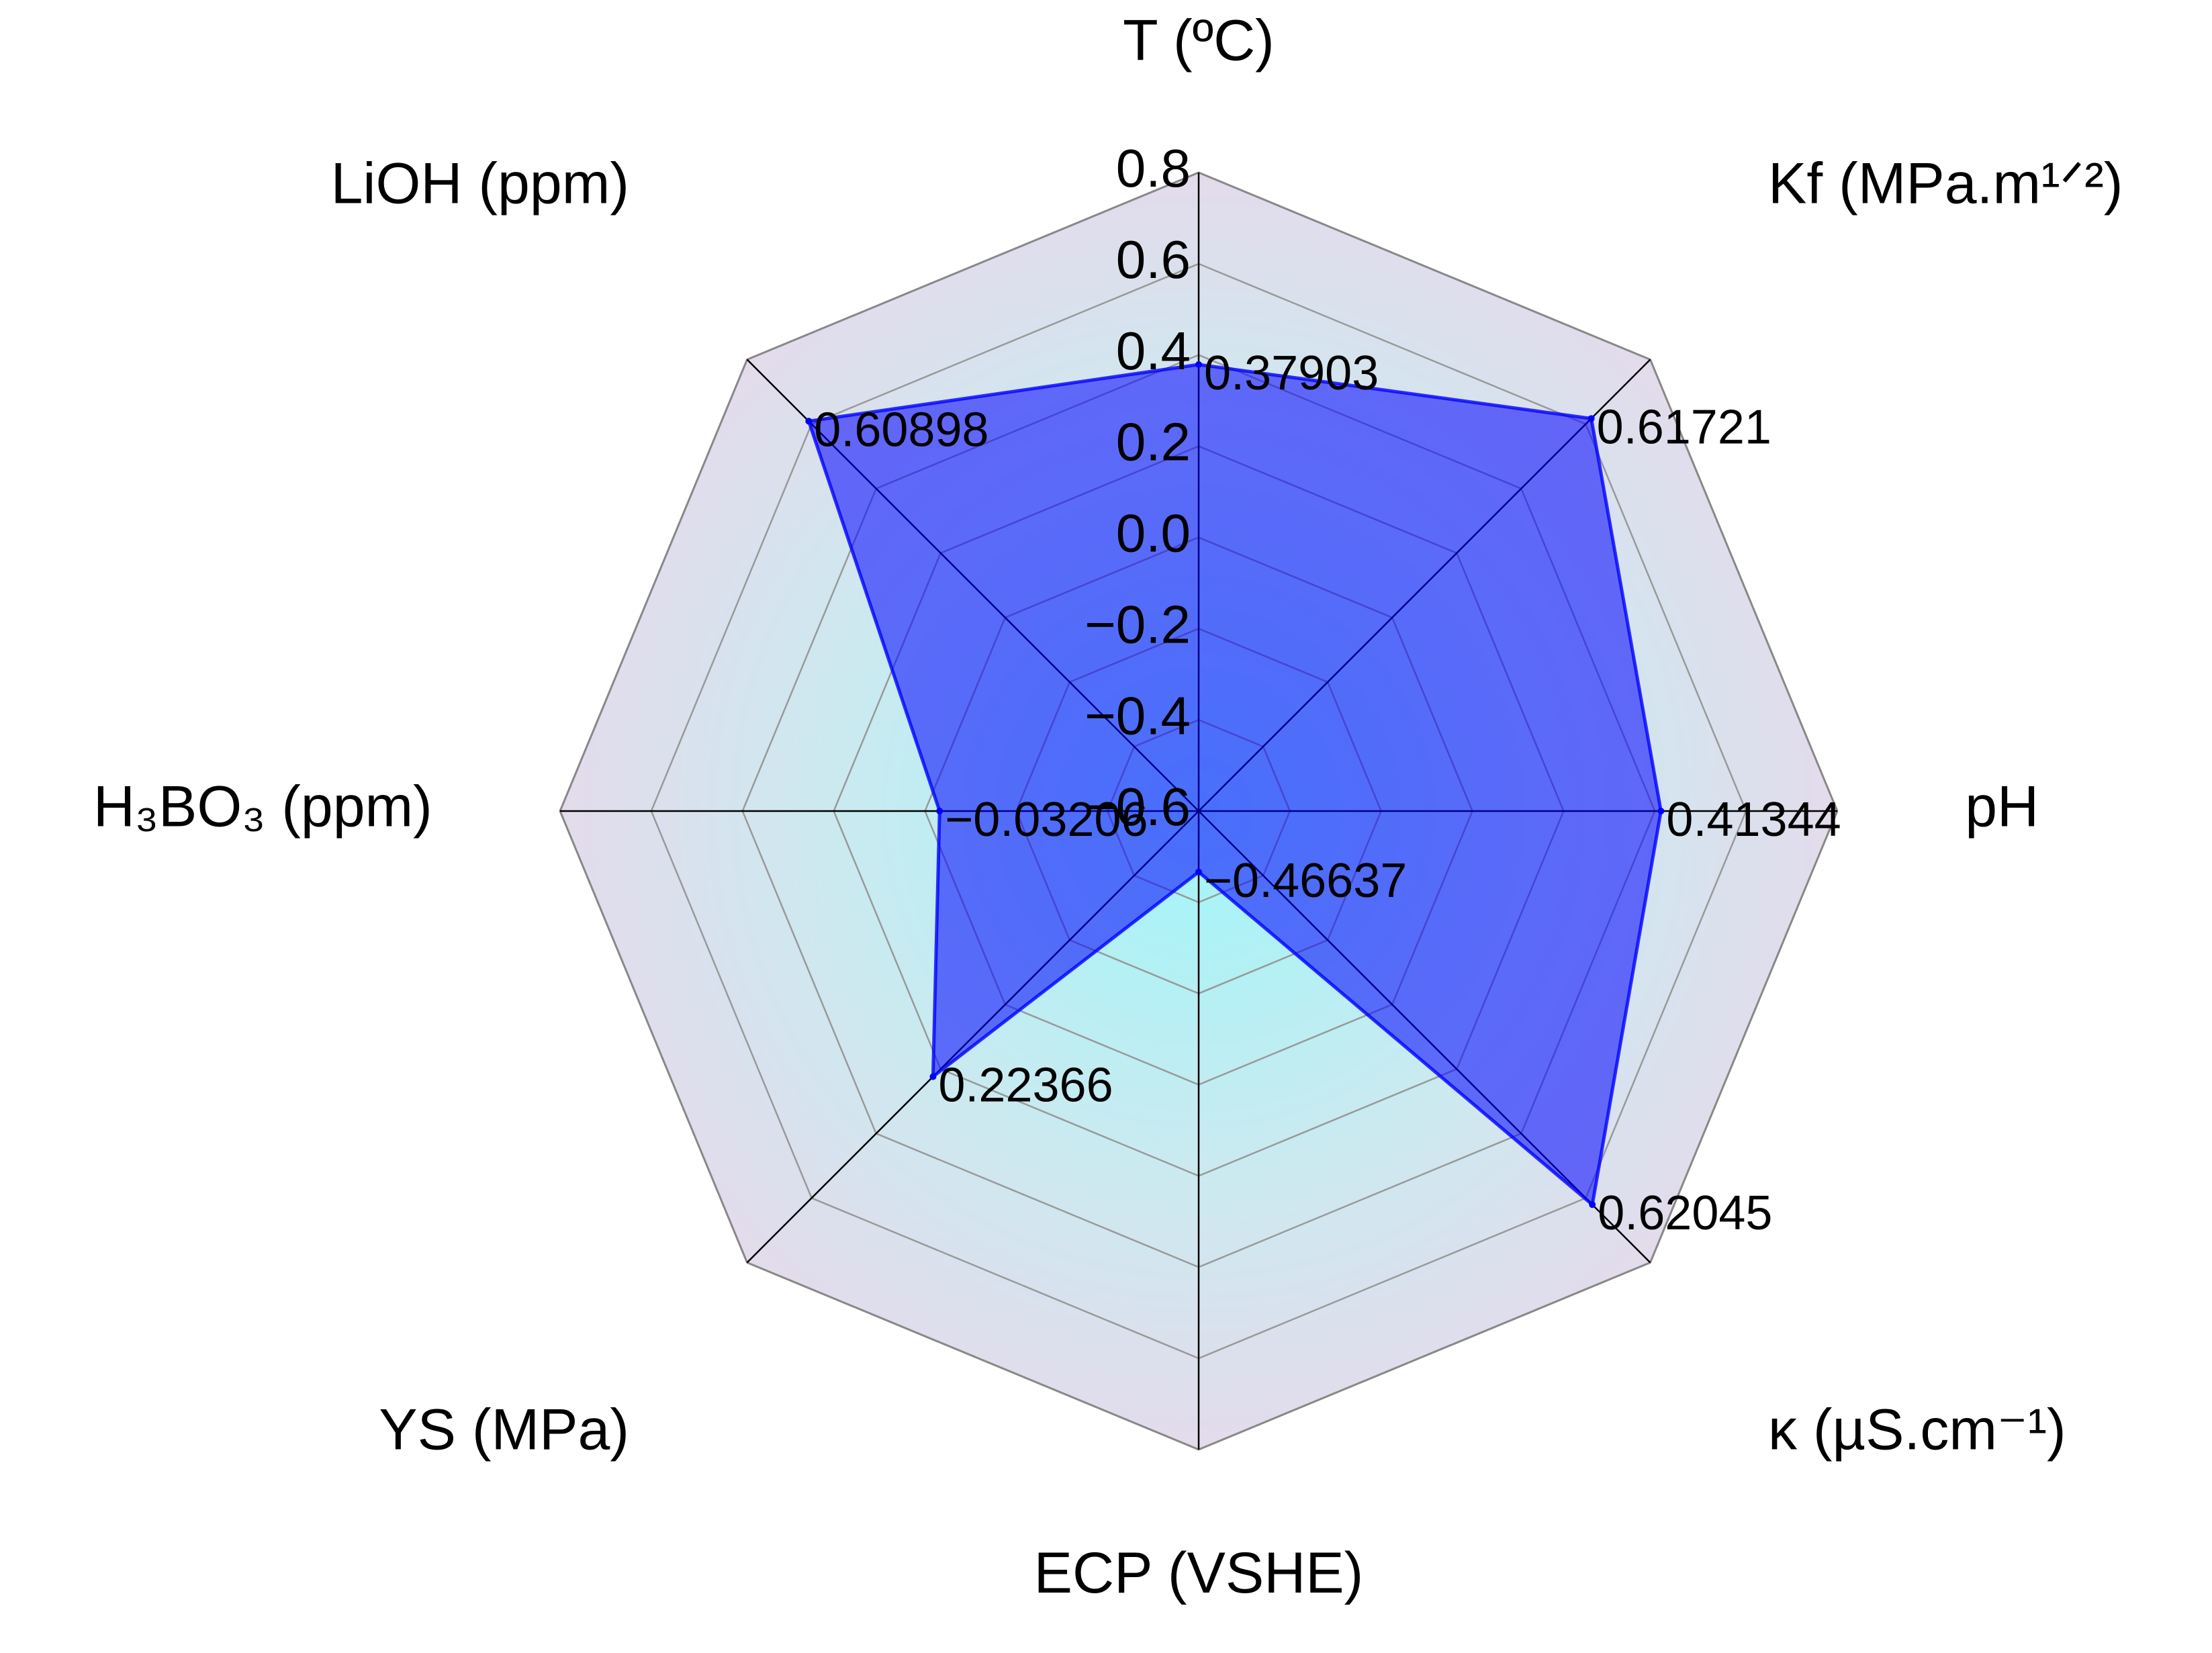  I want to click on axis-label: κ (µS.cm⁻¹), so click(1917, 1430).